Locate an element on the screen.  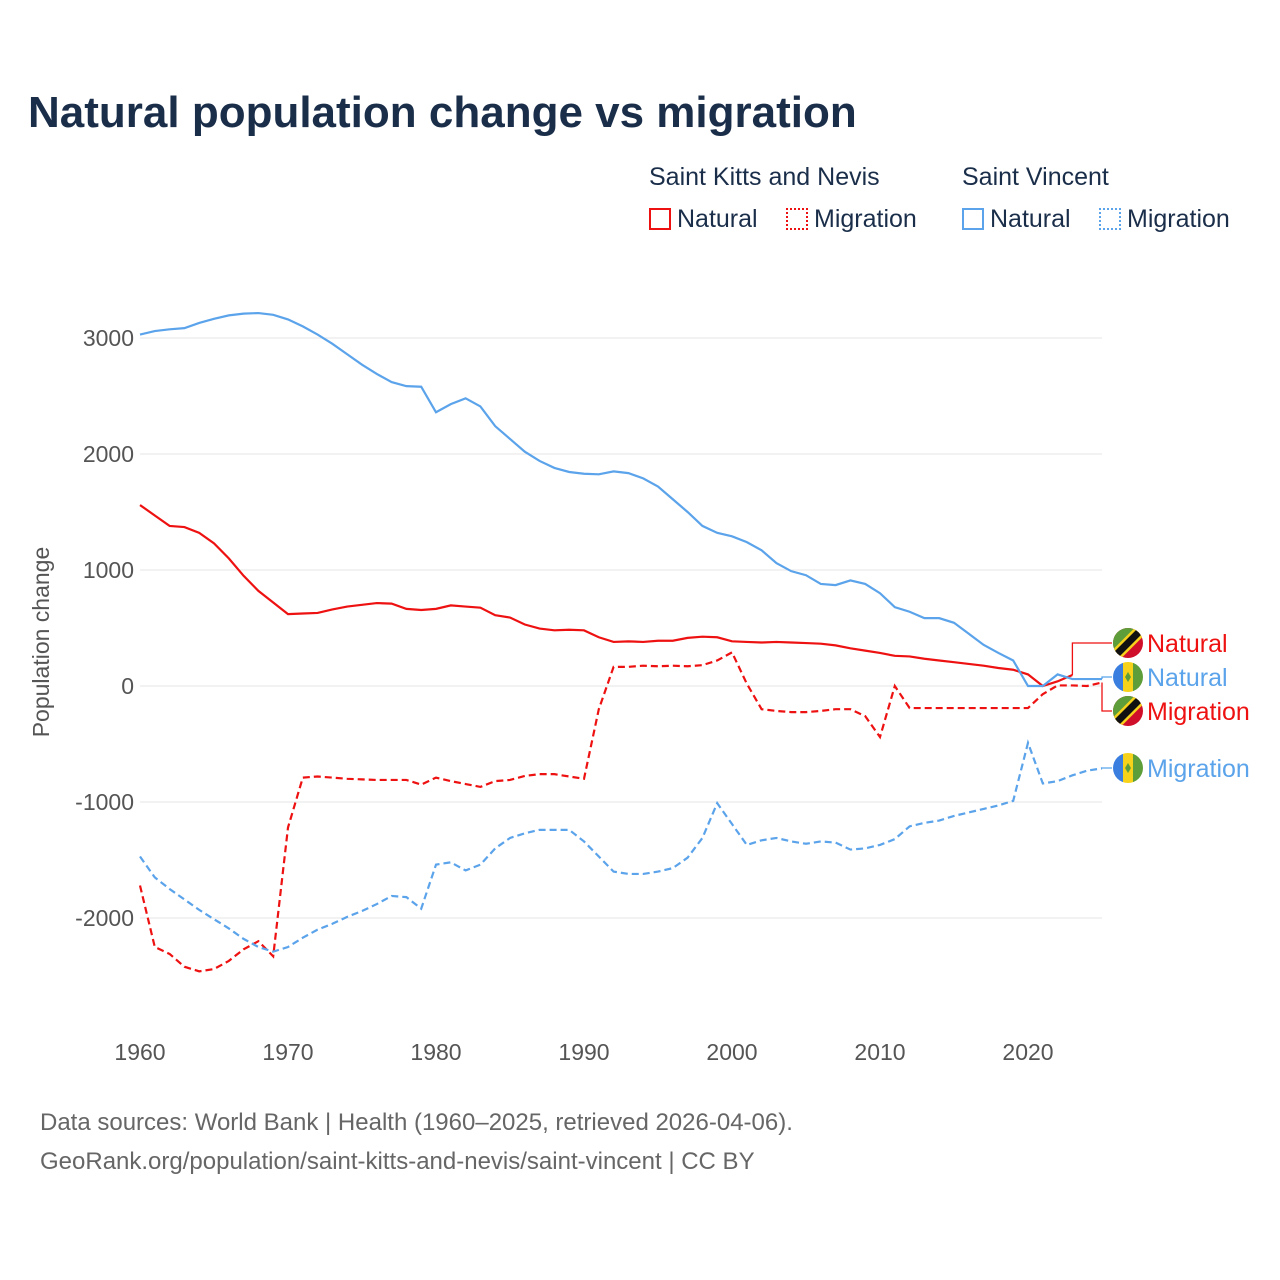
x-tick-label: 1970 is located at coordinates (287, 1052).